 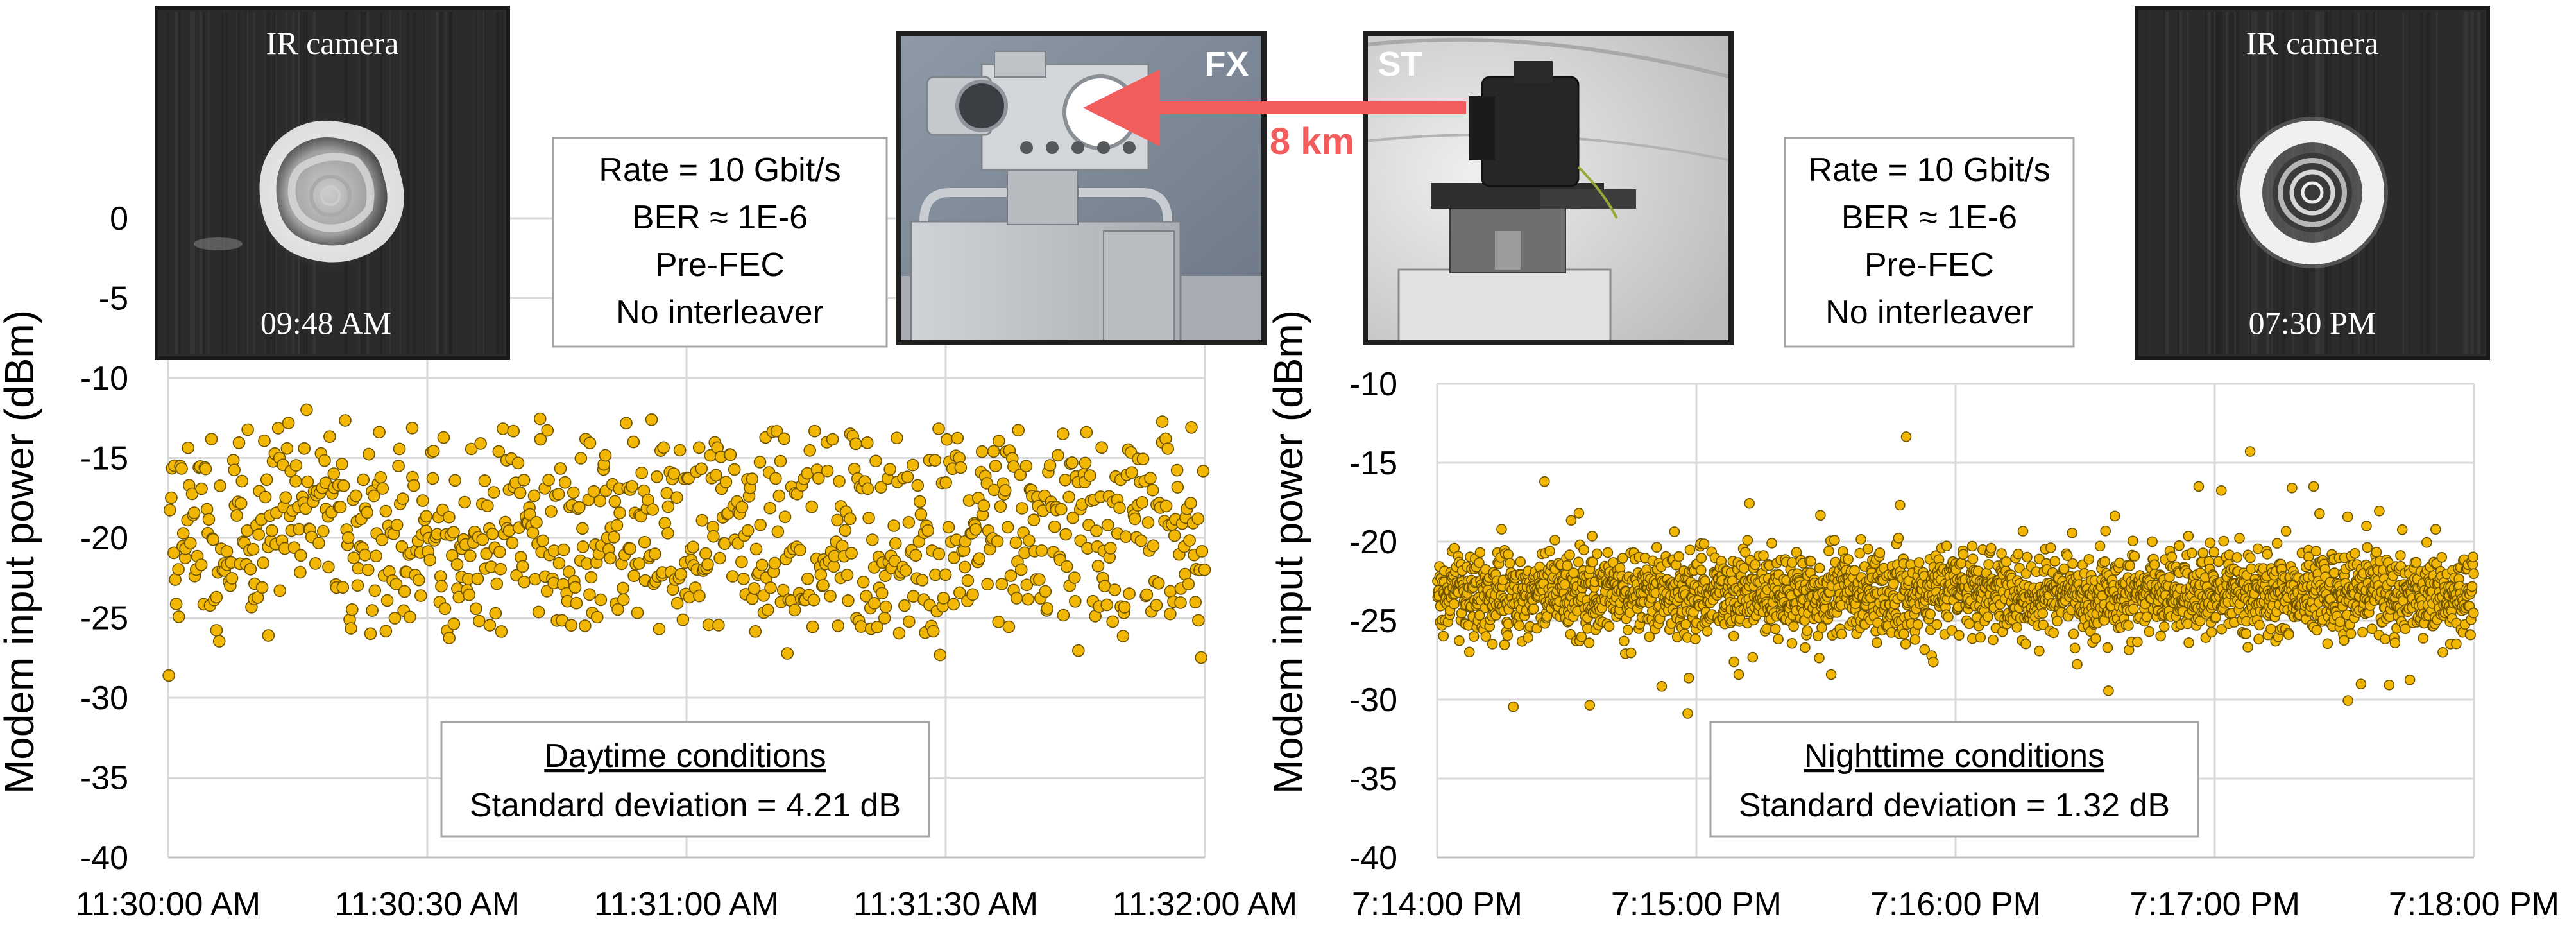 What do you see at coordinates (104, 619) in the screenshot?
I see `y-tick-label: -25` at bounding box center [104, 619].